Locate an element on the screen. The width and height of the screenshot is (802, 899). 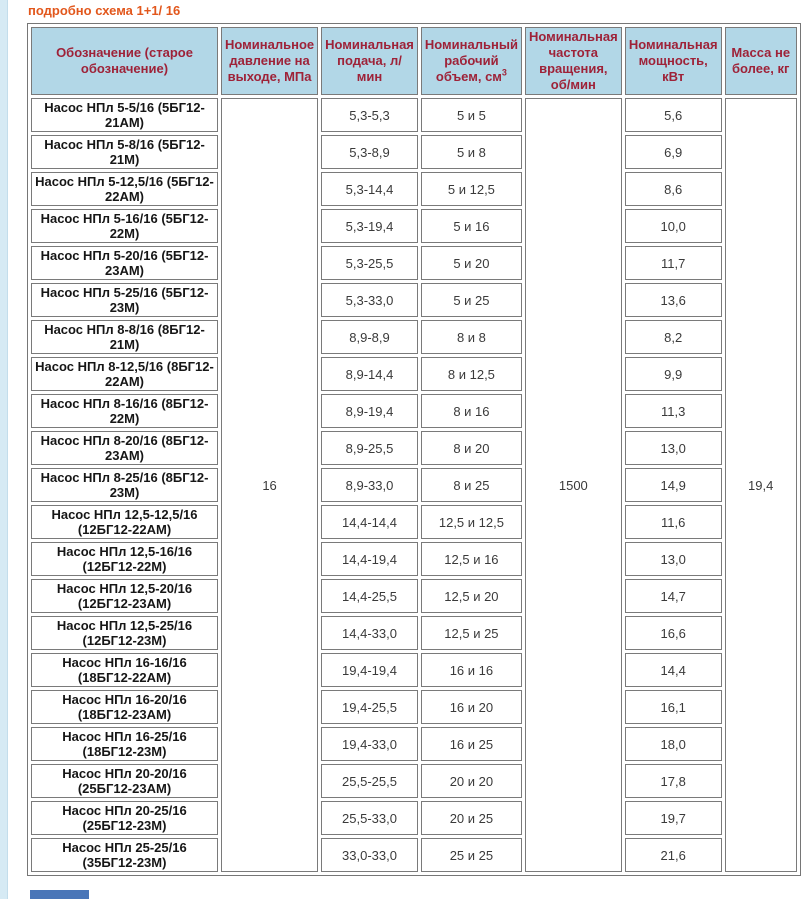
cell-power: 17,8 is located at coordinates (673, 781).